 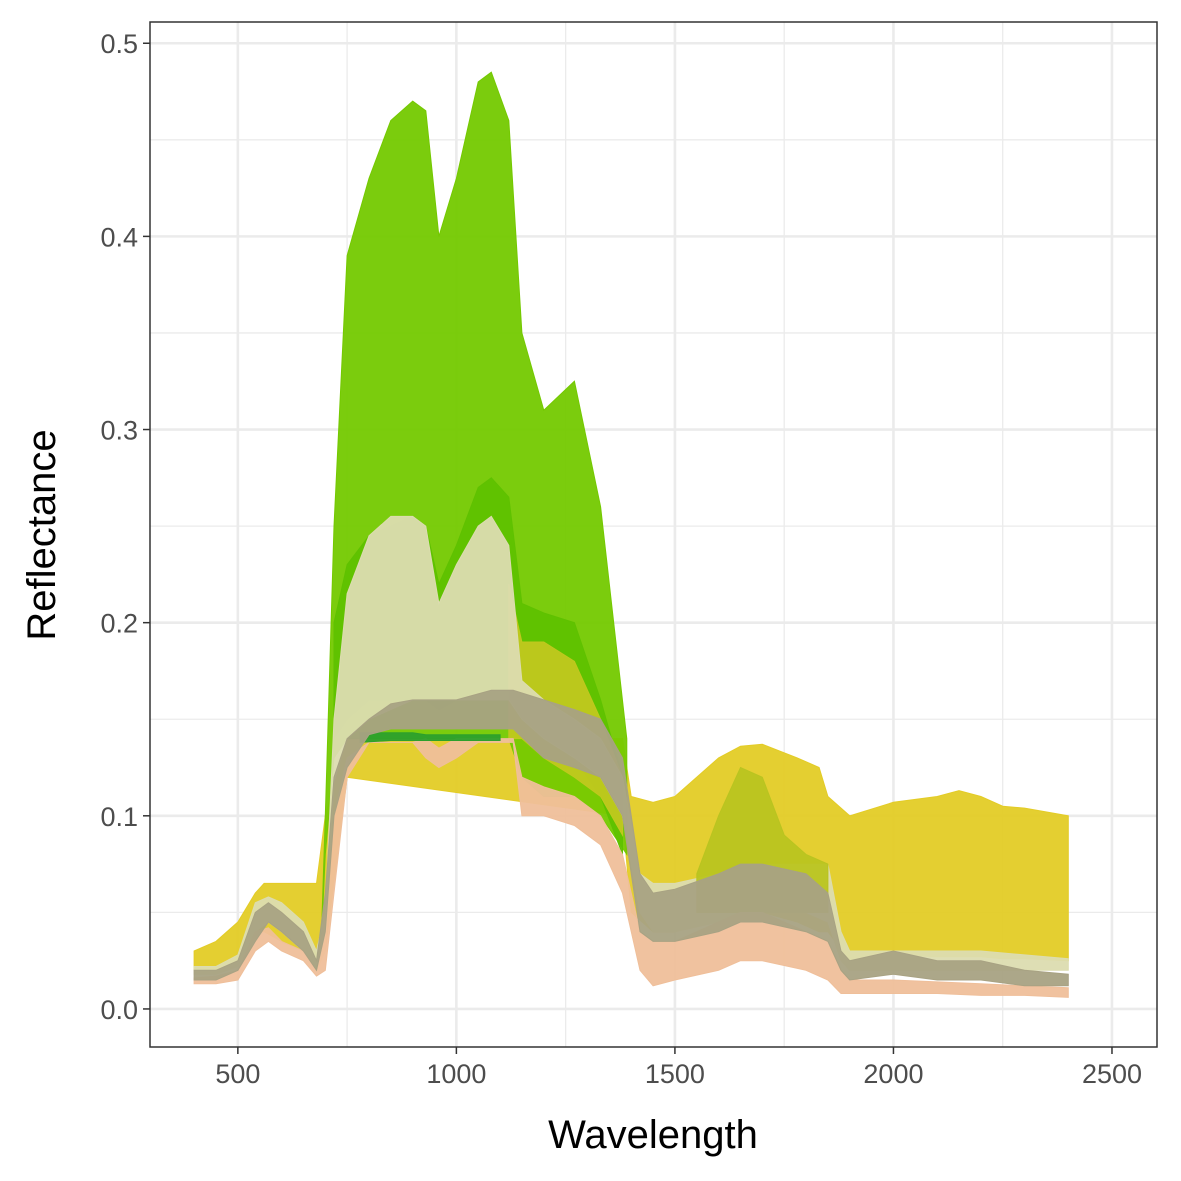 I want to click on x-tick-label: 500, so click(x=237, y=1074).